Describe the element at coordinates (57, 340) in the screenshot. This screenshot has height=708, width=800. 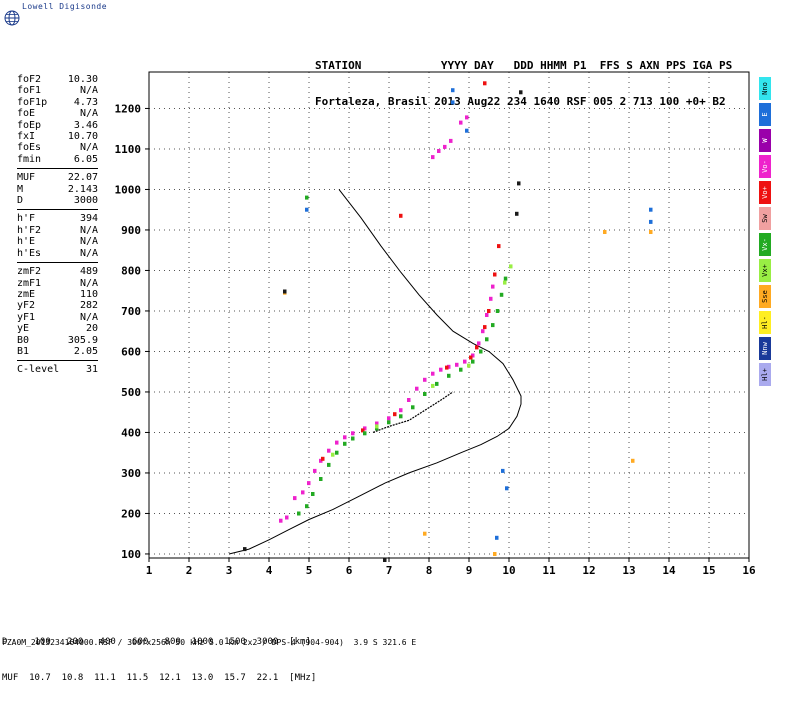
I see `param-row: B0 305.9` at that location.